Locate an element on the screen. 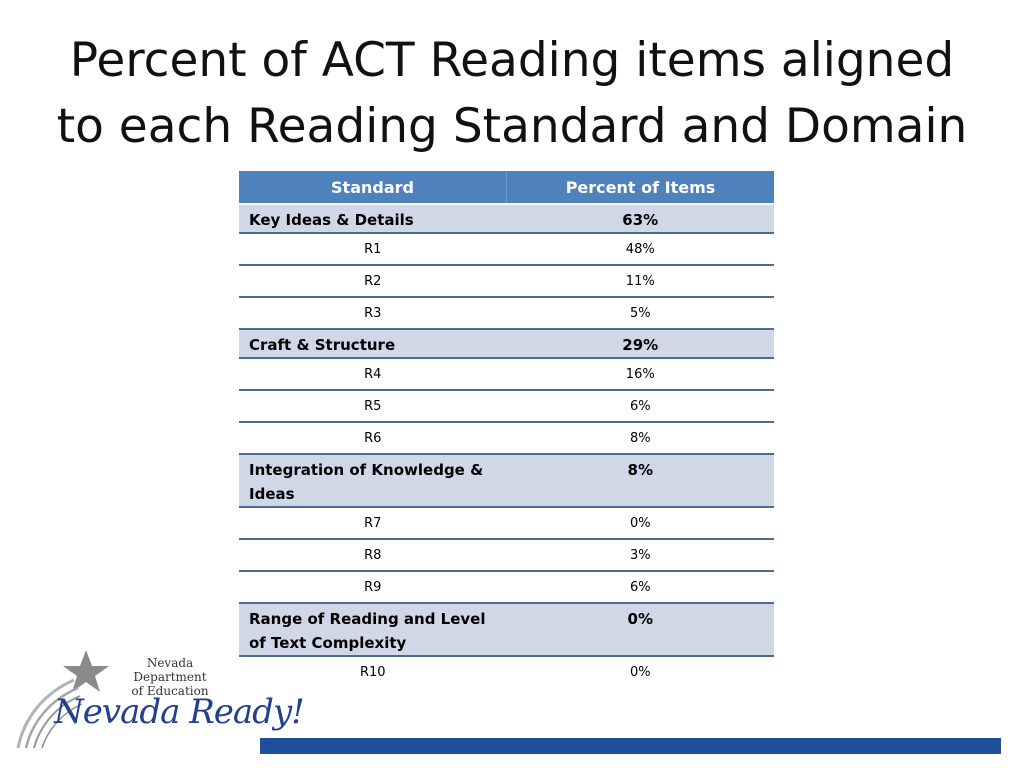  star-swoosh-icon is located at coordinates (62, 699).